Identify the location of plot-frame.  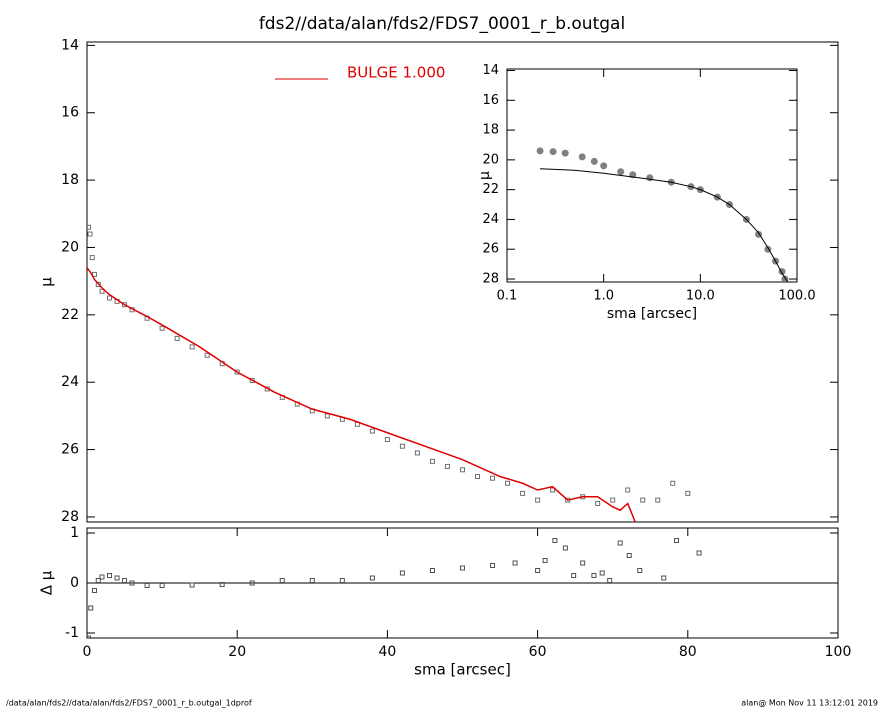
(652, 175).